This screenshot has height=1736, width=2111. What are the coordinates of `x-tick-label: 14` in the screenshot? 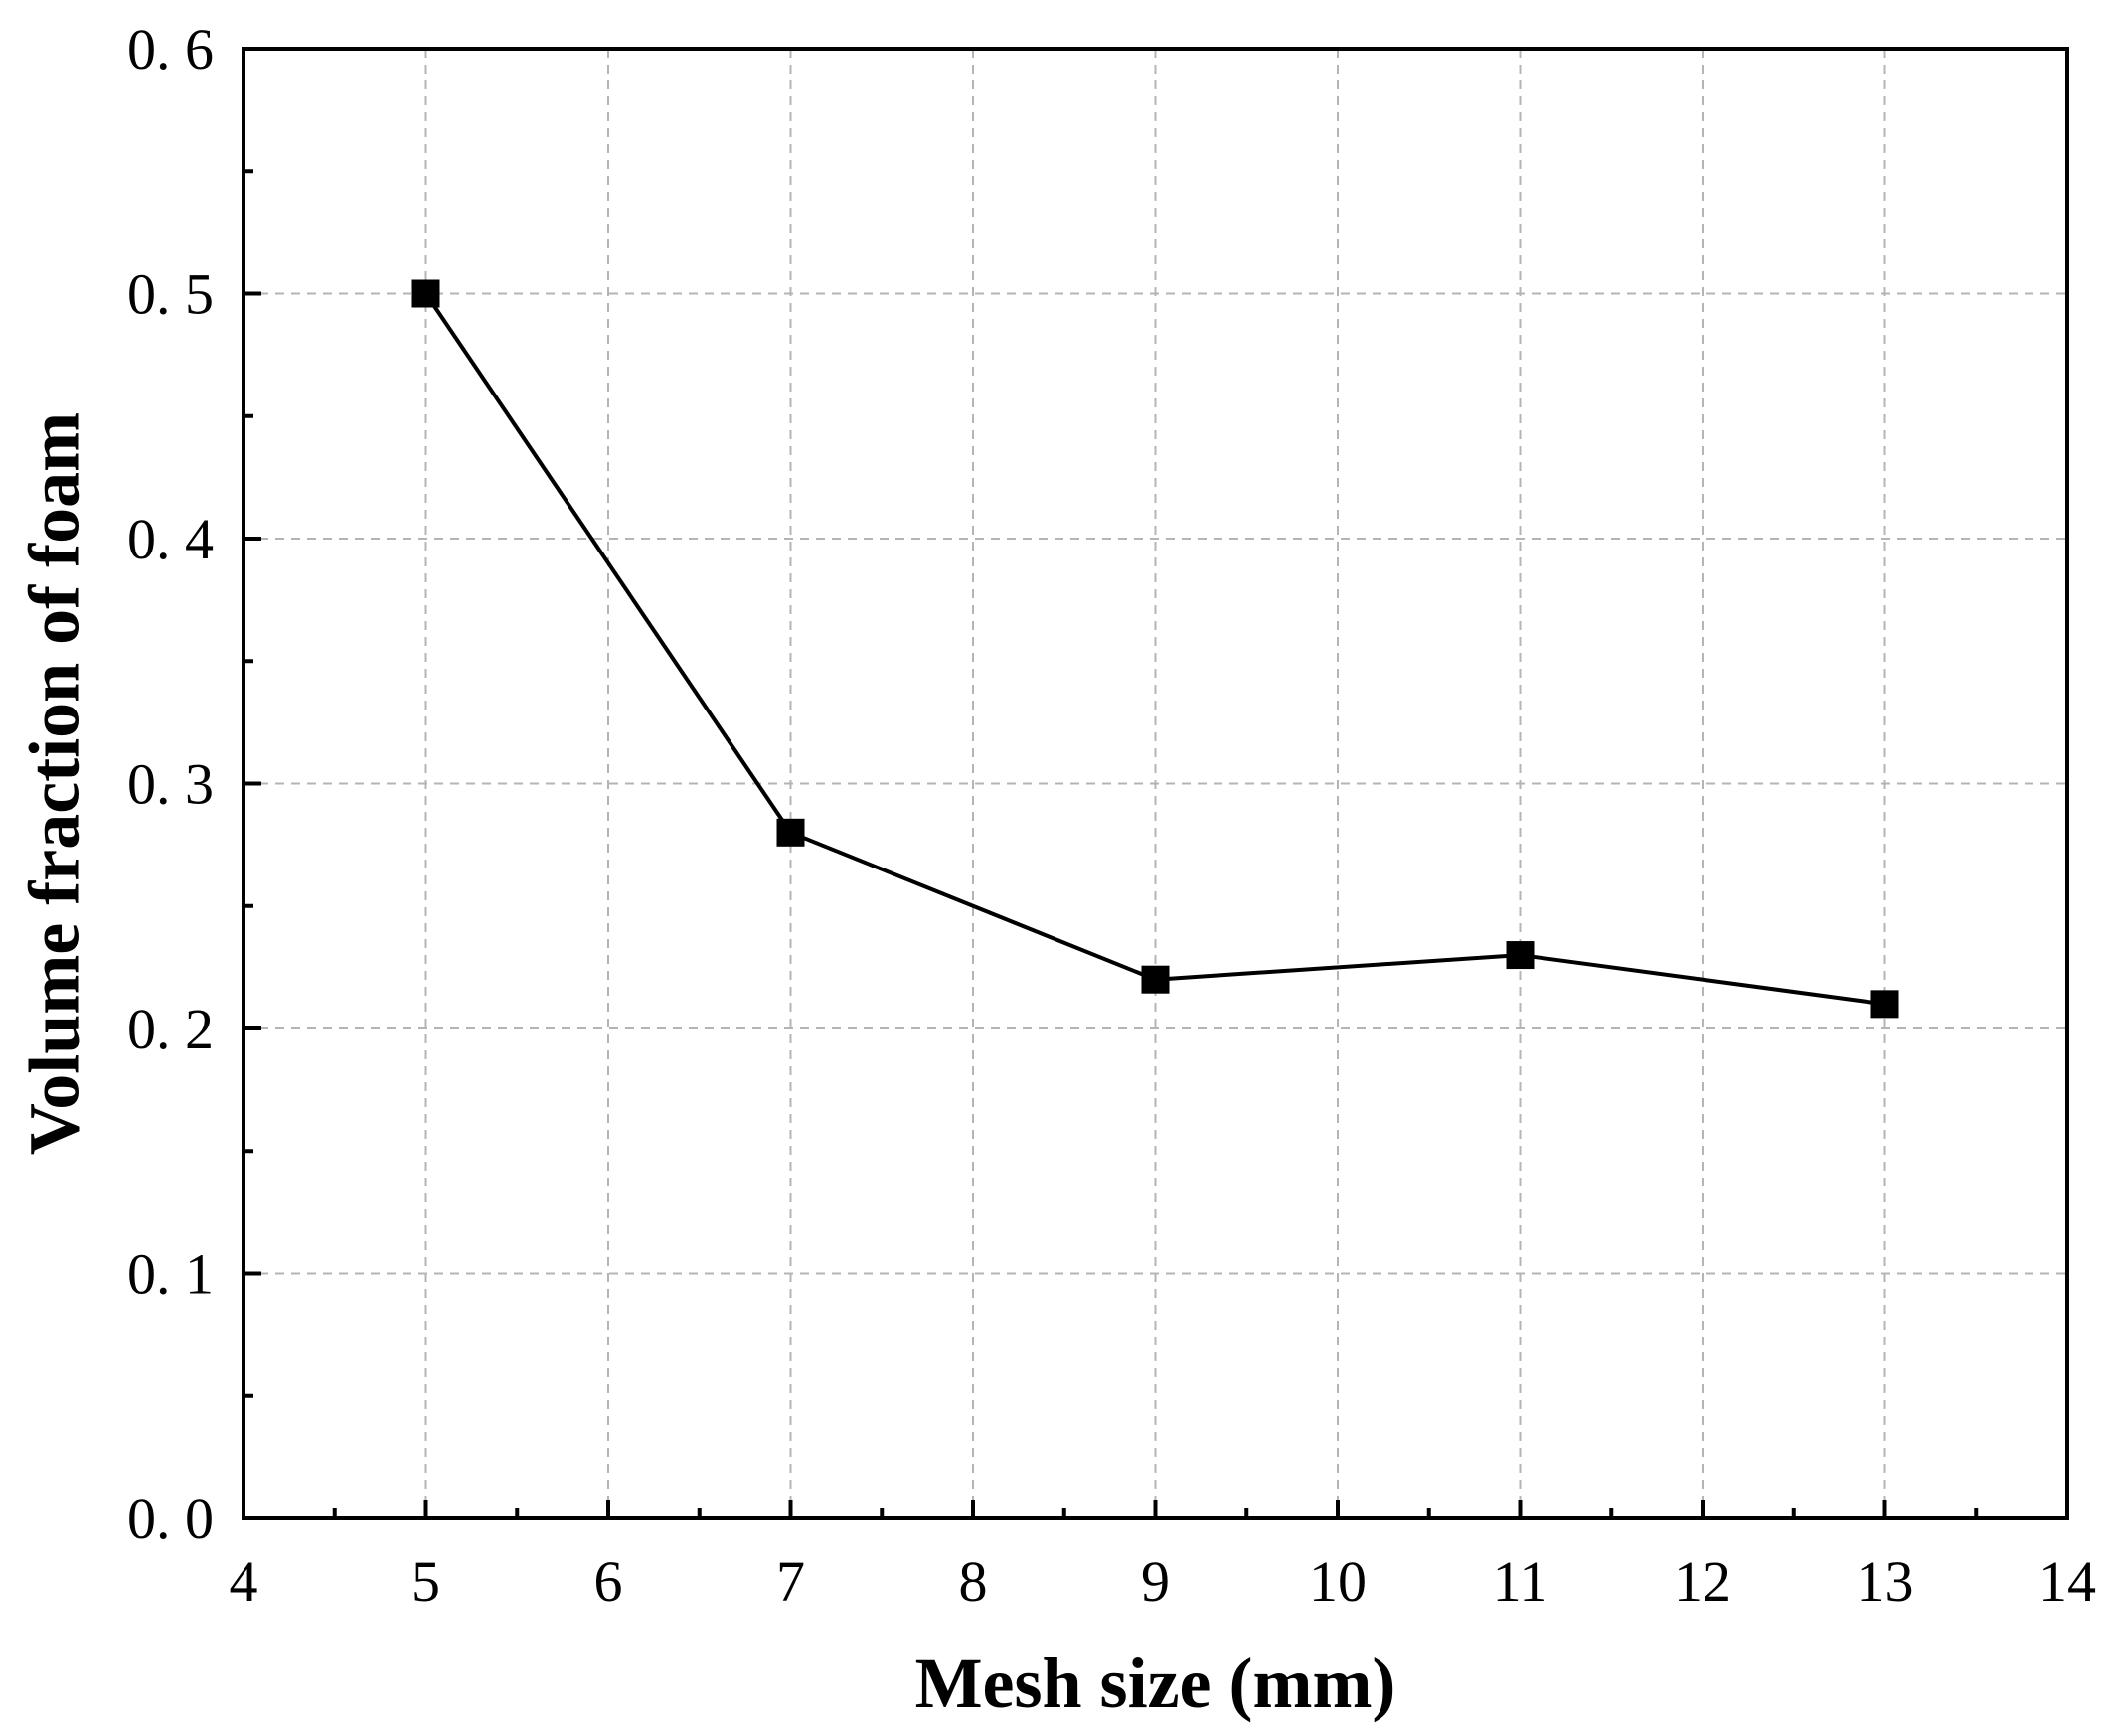 It's located at (2067, 1581).